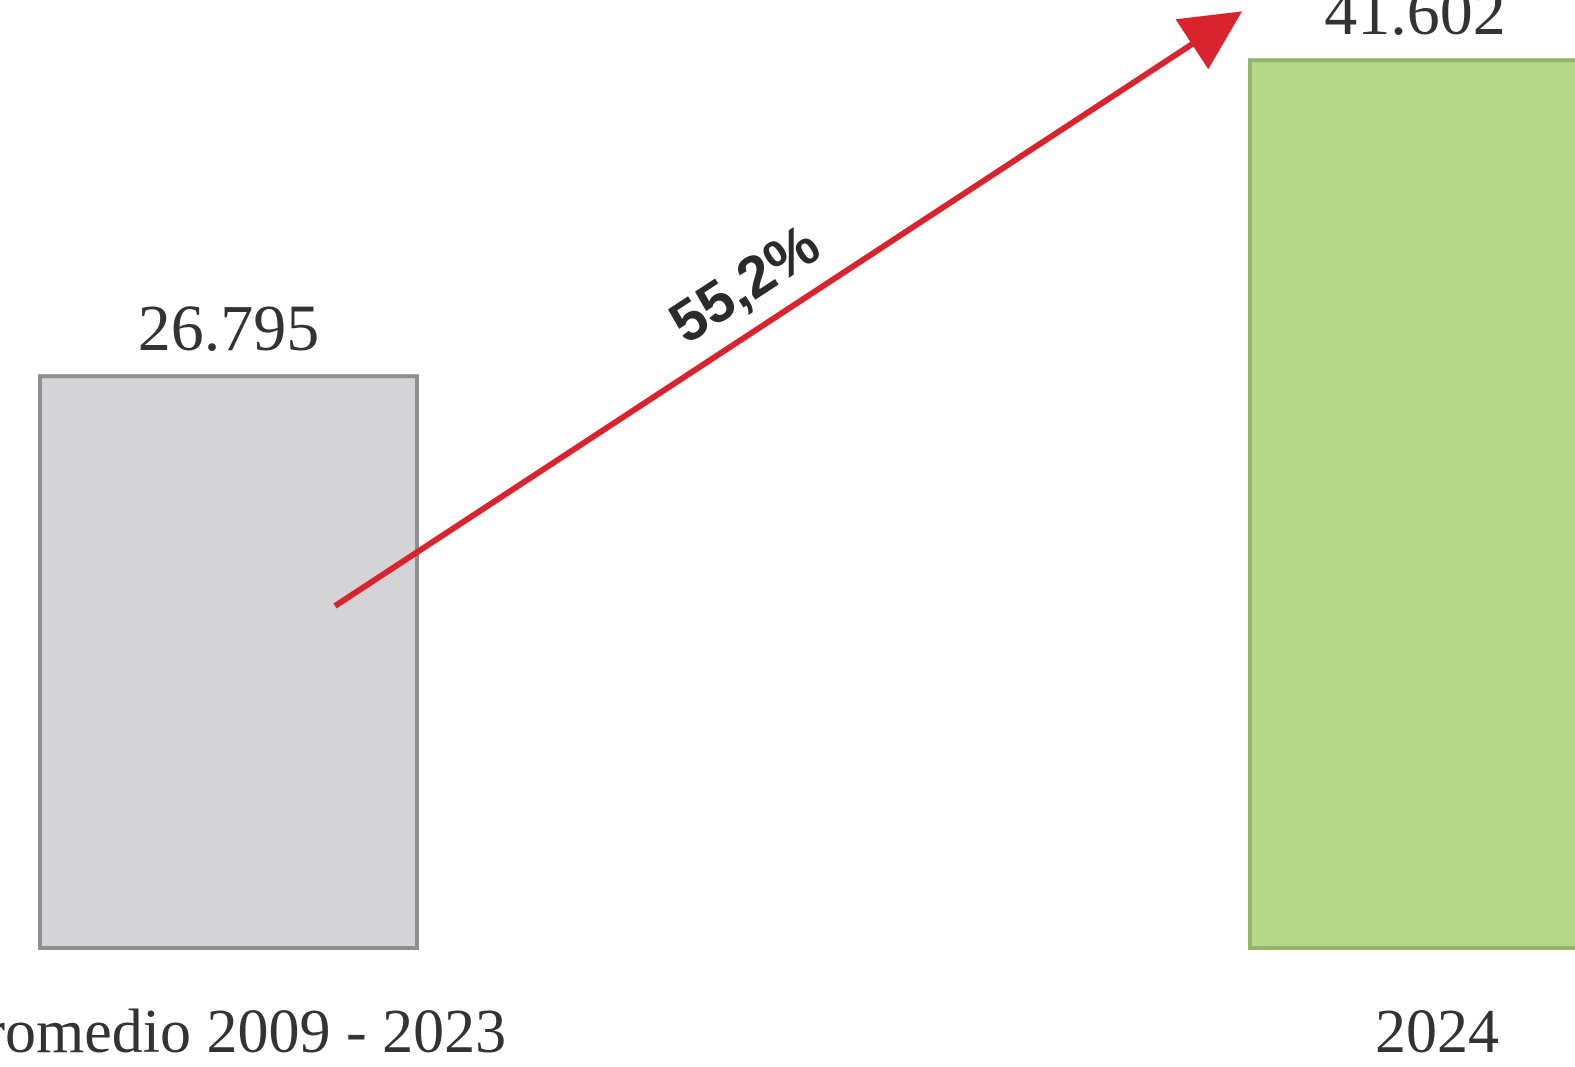 This screenshot has width=1575, height=1067. I want to click on value-label-2024: 41.602, so click(1415, 24).